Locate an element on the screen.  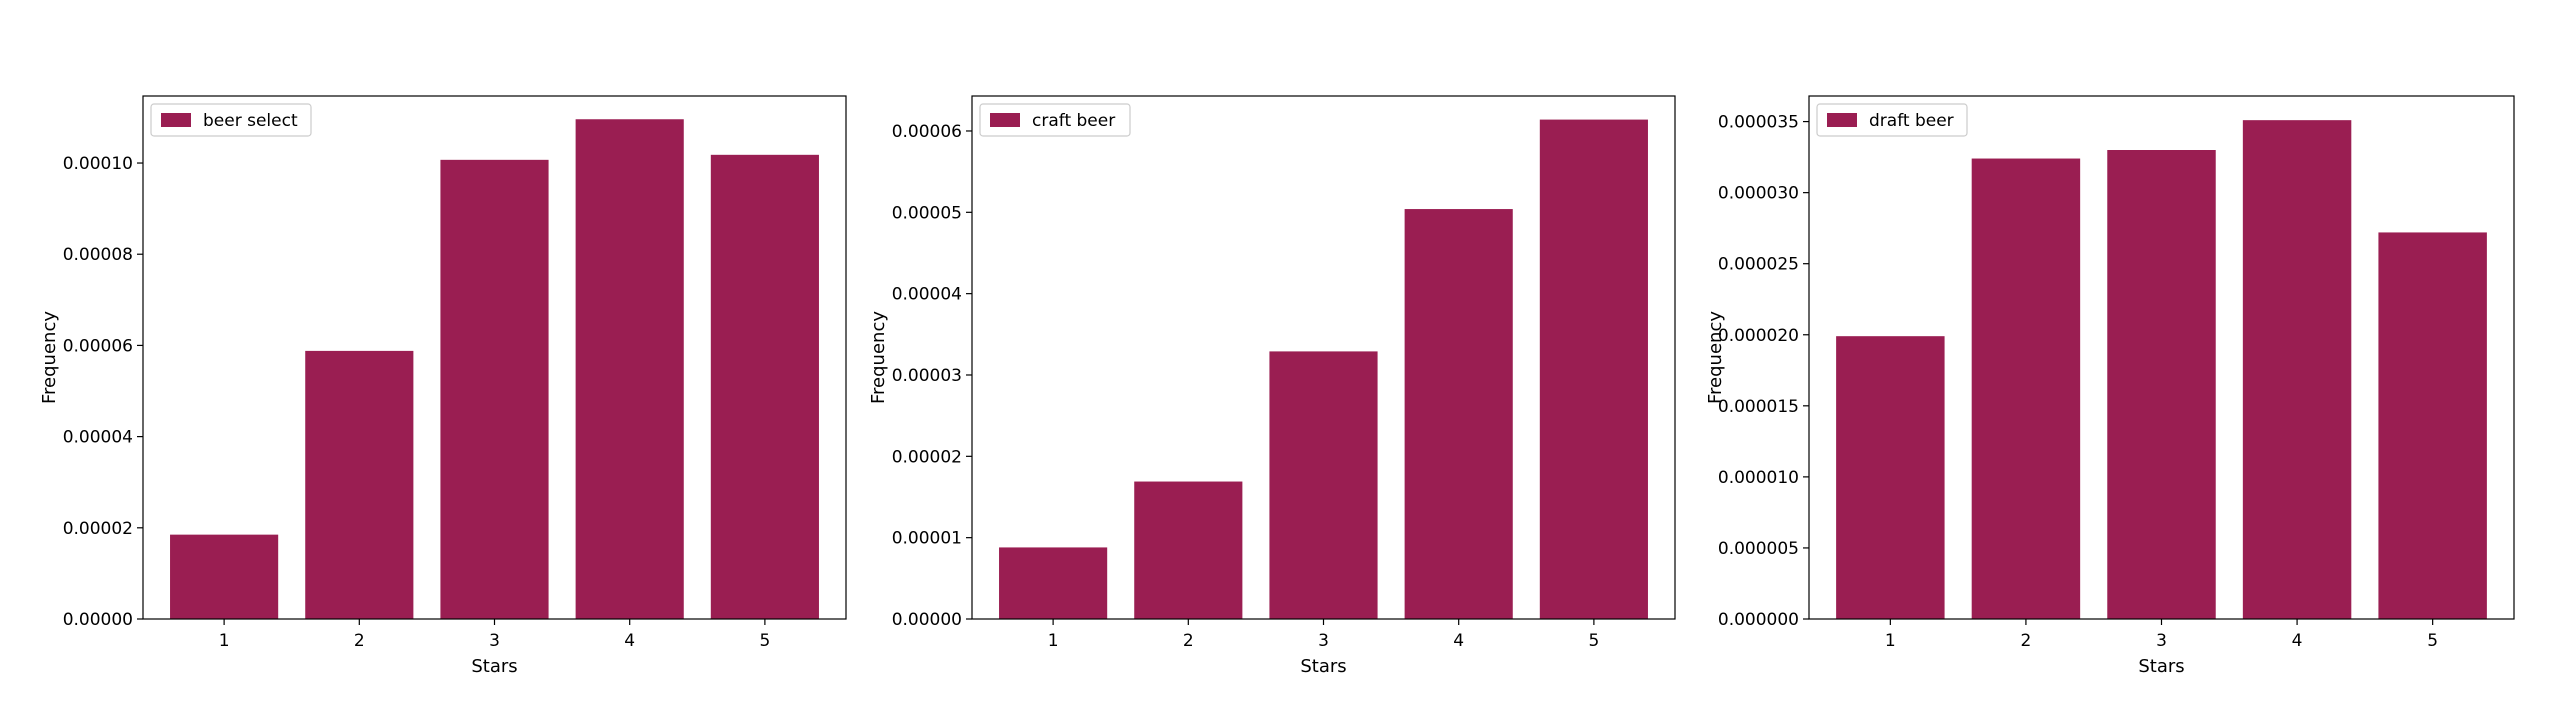
y-tick-label: 0.00003 is located at coordinates (927, 376).